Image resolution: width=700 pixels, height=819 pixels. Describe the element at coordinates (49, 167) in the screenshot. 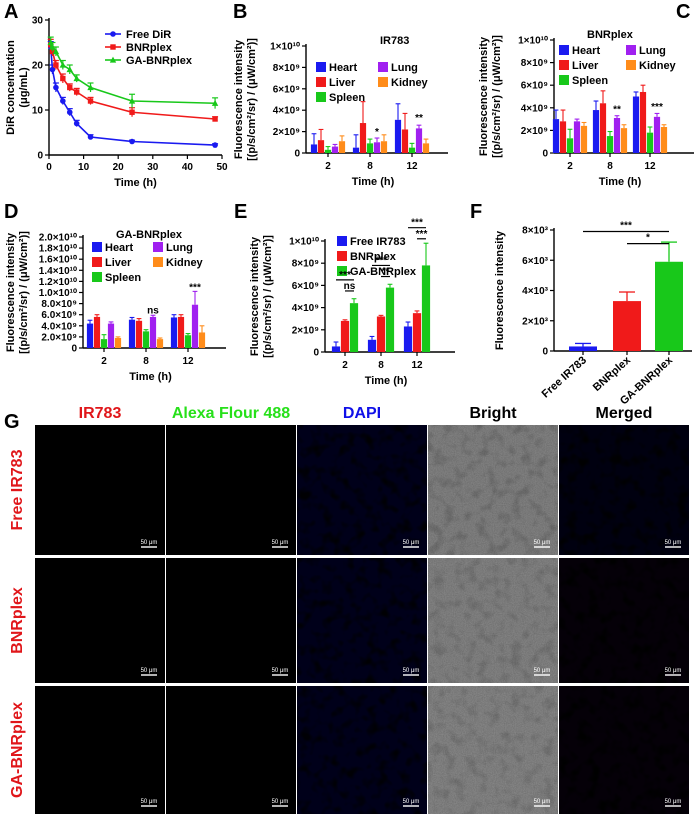

I see `x-tick-label: 0` at that location.